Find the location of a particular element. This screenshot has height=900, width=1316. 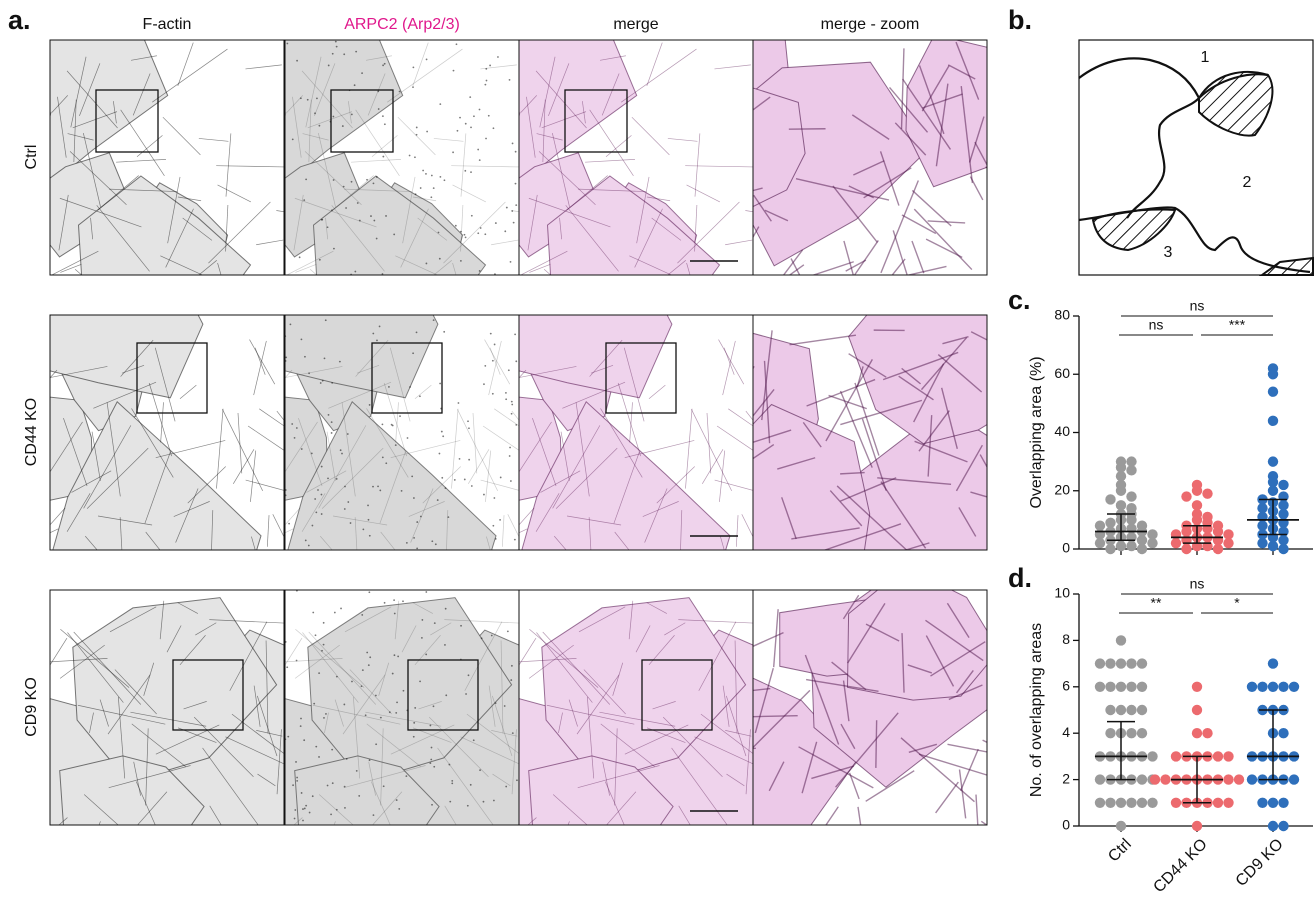

y-tick-label: 10 is located at coordinates (1062, 593).